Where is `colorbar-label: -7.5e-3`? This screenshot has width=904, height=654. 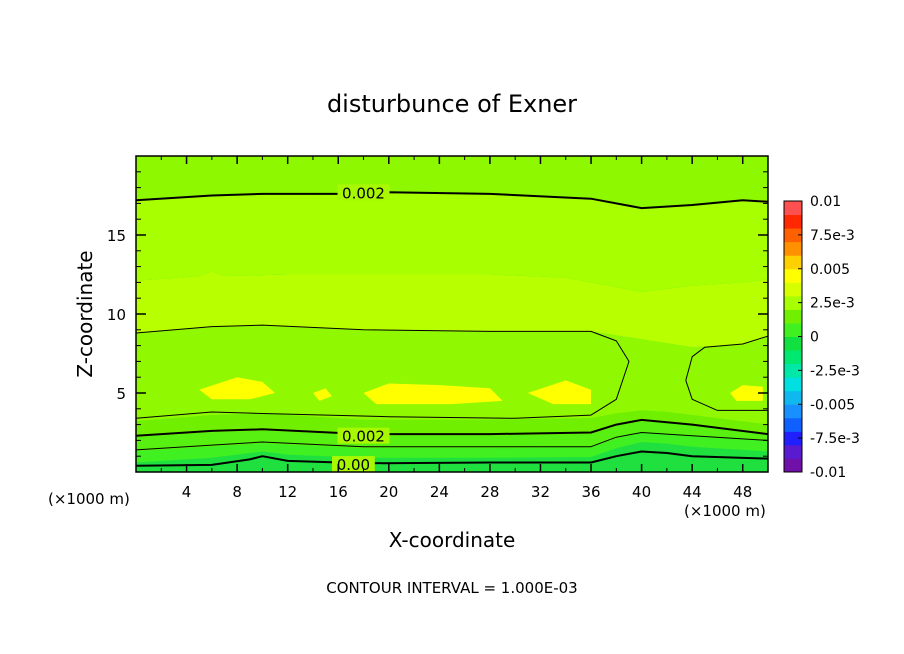
colorbar-label: -7.5e-3 is located at coordinates (835, 439).